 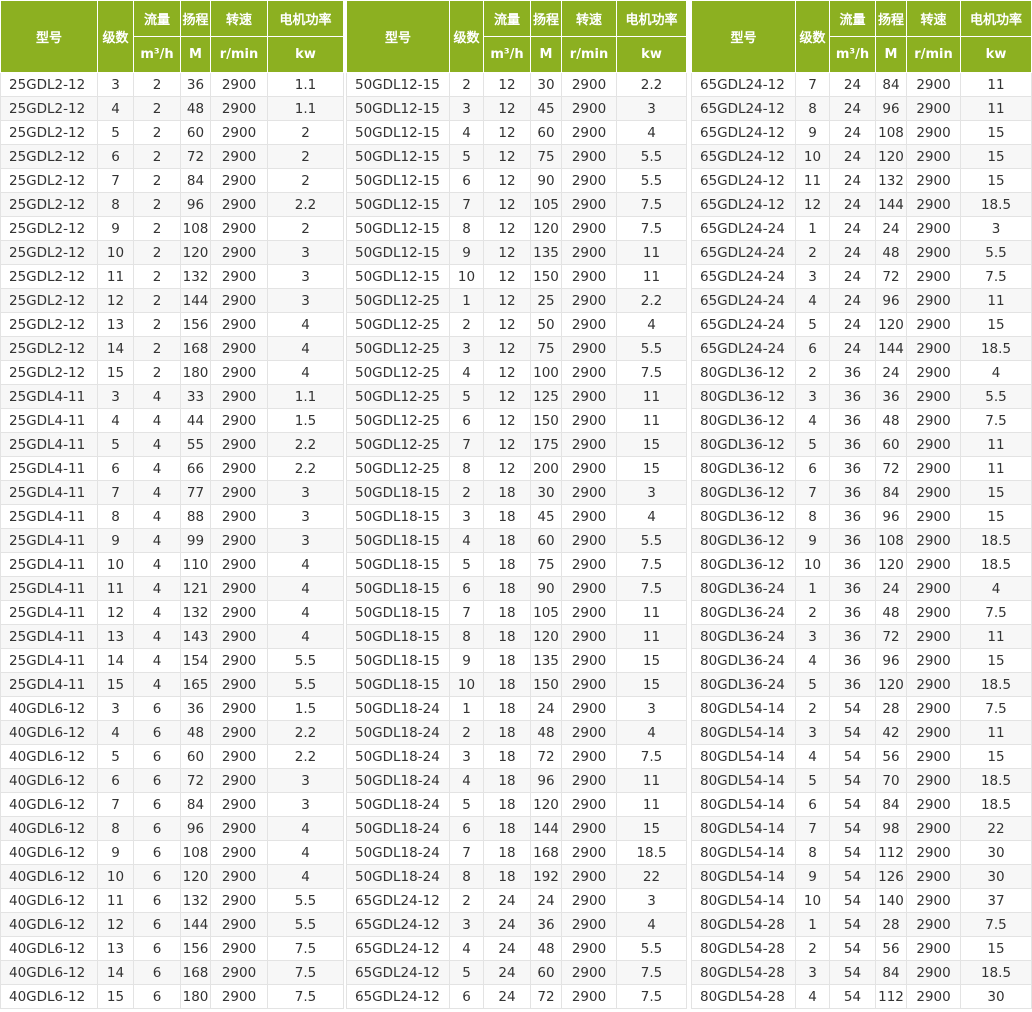 What do you see at coordinates (172, 228) in the screenshot?
I see `table-row: 25GDL2-12 9 2 108 2900 2` at bounding box center [172, 228].